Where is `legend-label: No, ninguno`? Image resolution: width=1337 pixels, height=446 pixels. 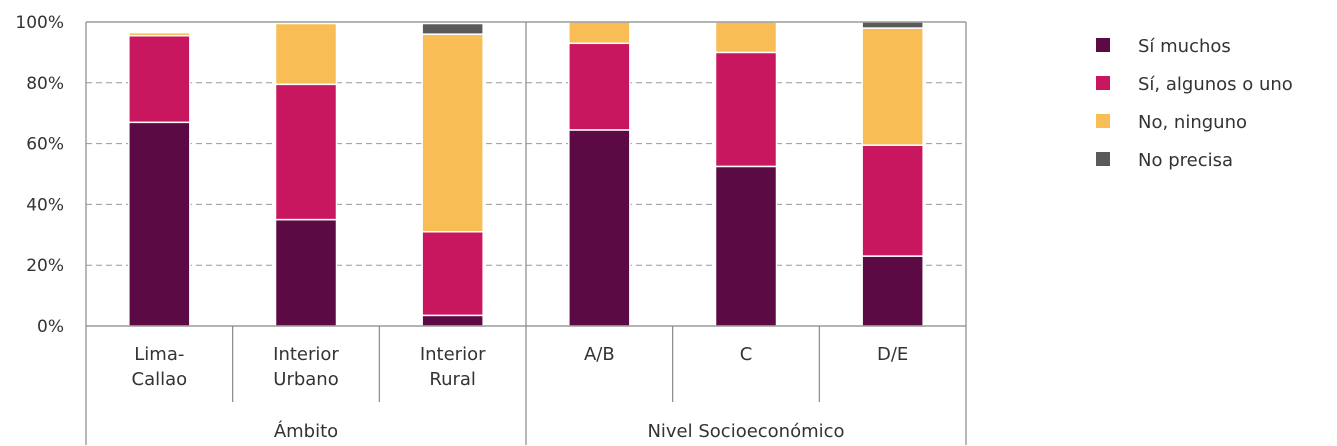 legend-label: No, ninguno is located at coordinates (1192, 122).